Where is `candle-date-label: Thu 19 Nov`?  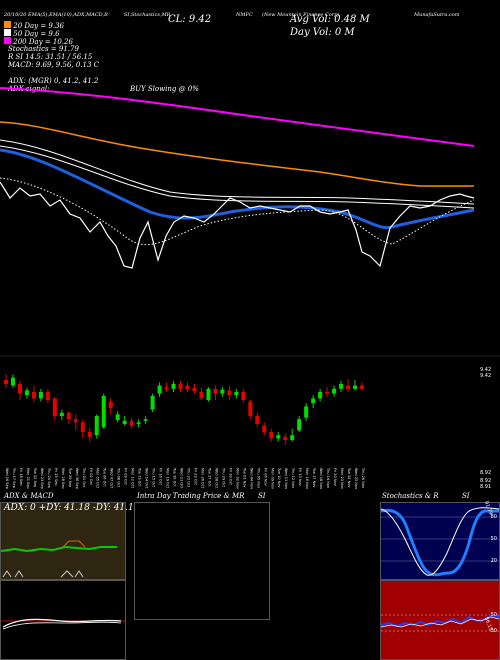 candle-date-label: Thu 19 Nov is located at coordinates (328, 477).